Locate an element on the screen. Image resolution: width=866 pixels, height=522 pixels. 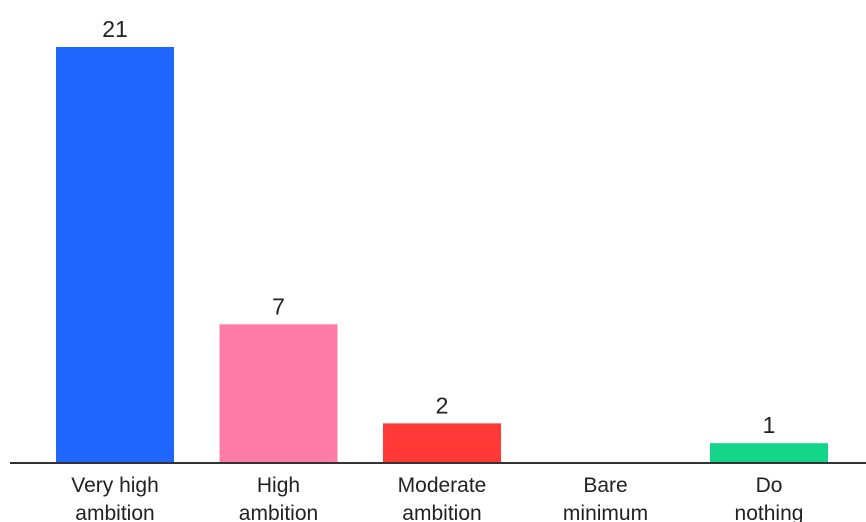
category-label-line: High is located at coordinates (278, 485).